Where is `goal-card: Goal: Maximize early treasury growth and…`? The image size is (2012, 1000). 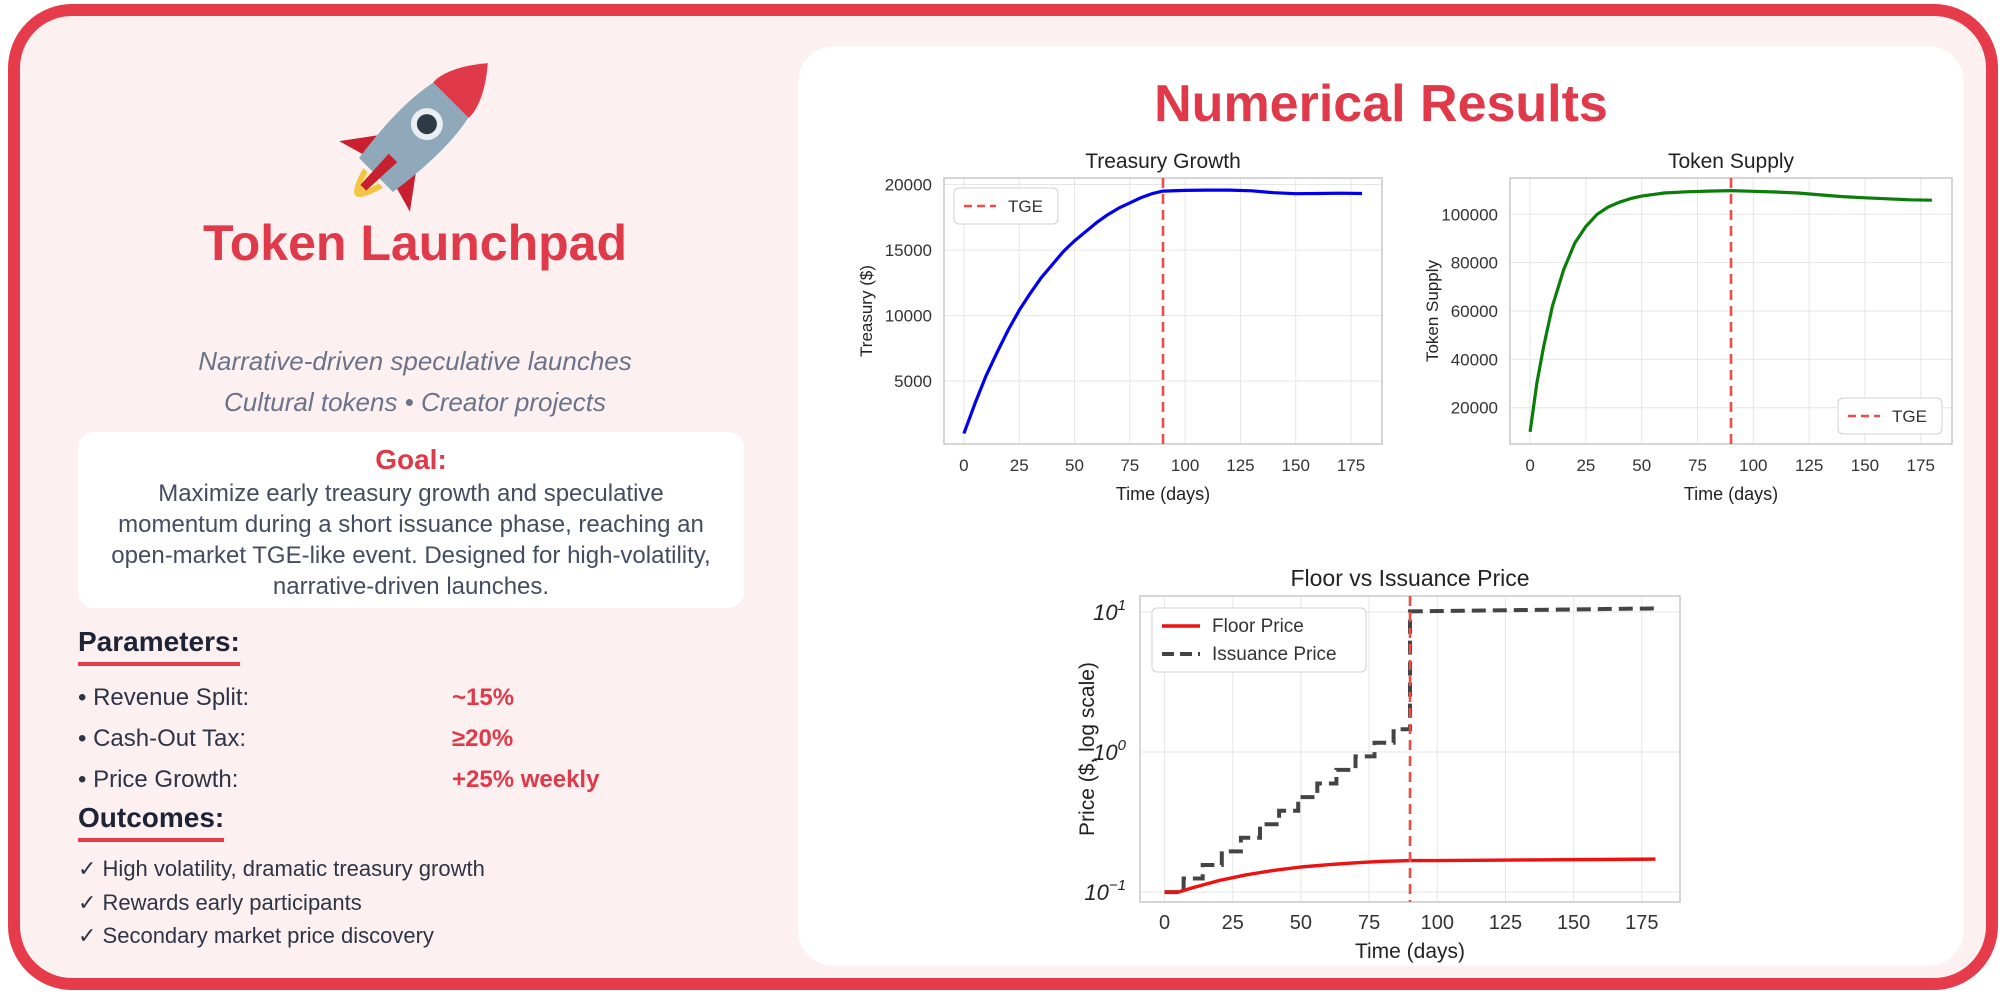 goal-card: Goal: Maximize early treasury growth and… is located at coordinates (411, 520).